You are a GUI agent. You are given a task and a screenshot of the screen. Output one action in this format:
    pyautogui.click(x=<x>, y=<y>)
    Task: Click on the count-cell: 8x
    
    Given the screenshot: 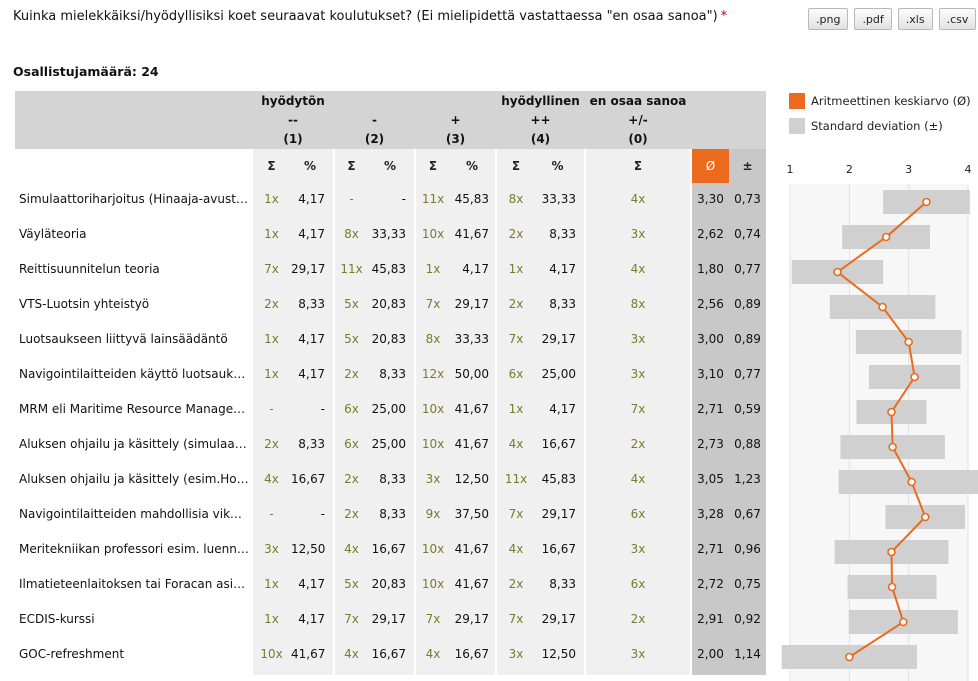 What is the action you would take?
    pyautogui.click(x=433, y=339)
    